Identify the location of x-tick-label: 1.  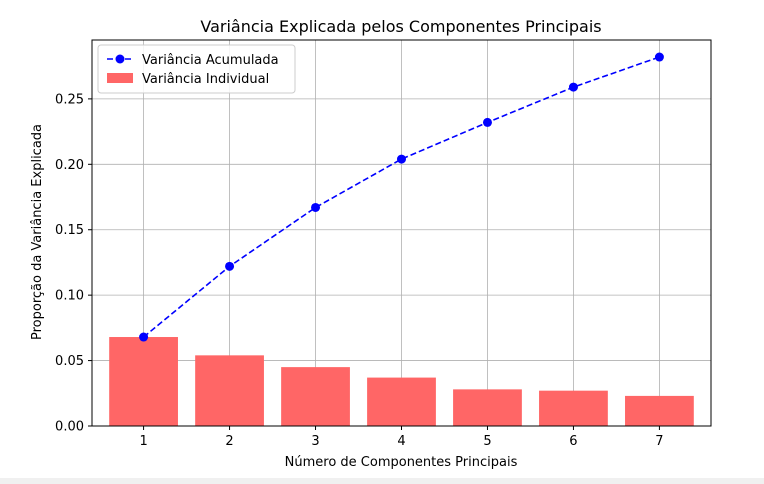
(143, 441).